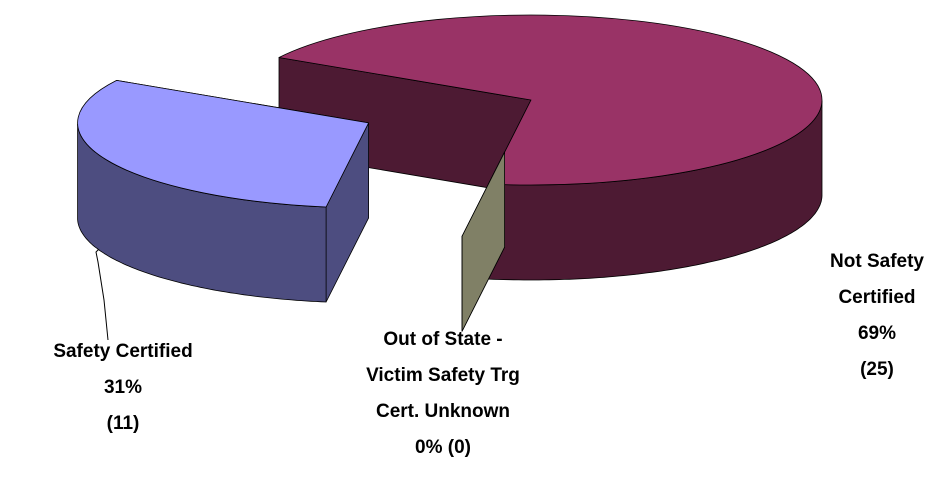 Image resolution: width=950 pixels, height=504 pixels. I want to click on count-label: (0), so click(459, 447).